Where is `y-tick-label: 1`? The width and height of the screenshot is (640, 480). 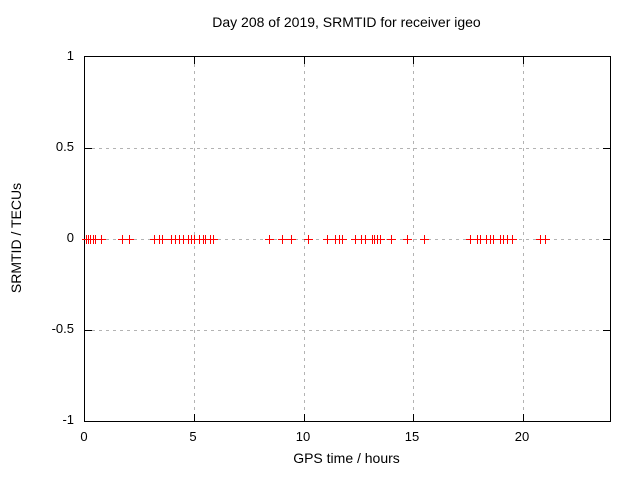 y-tick-label: 1 is located at coordinates (70, 55).